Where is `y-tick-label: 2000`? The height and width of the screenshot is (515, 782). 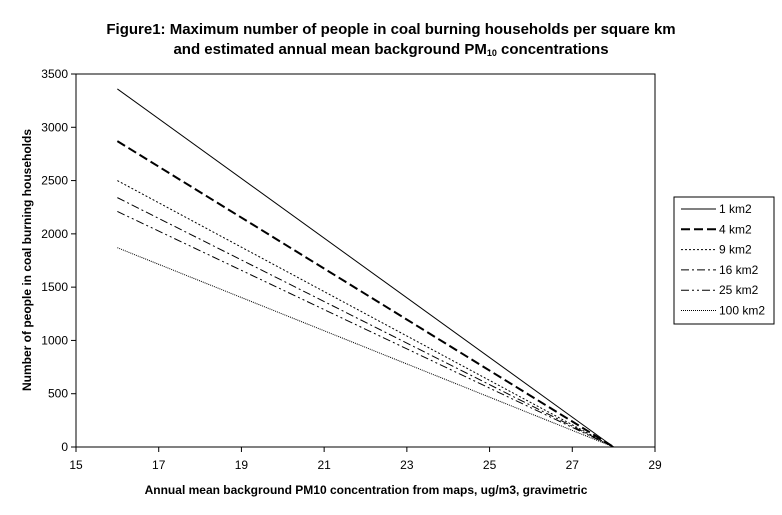 y-tick-label: 2000 is located at coordinates (54, 234).